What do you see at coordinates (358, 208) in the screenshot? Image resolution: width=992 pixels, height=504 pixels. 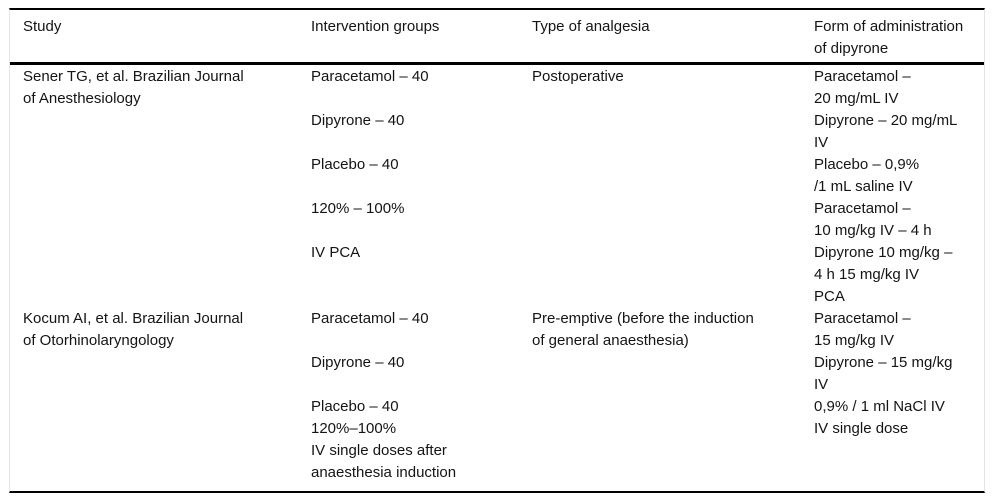 I see `cell-line: 120% – 100%` at bounding box center [358, 208].